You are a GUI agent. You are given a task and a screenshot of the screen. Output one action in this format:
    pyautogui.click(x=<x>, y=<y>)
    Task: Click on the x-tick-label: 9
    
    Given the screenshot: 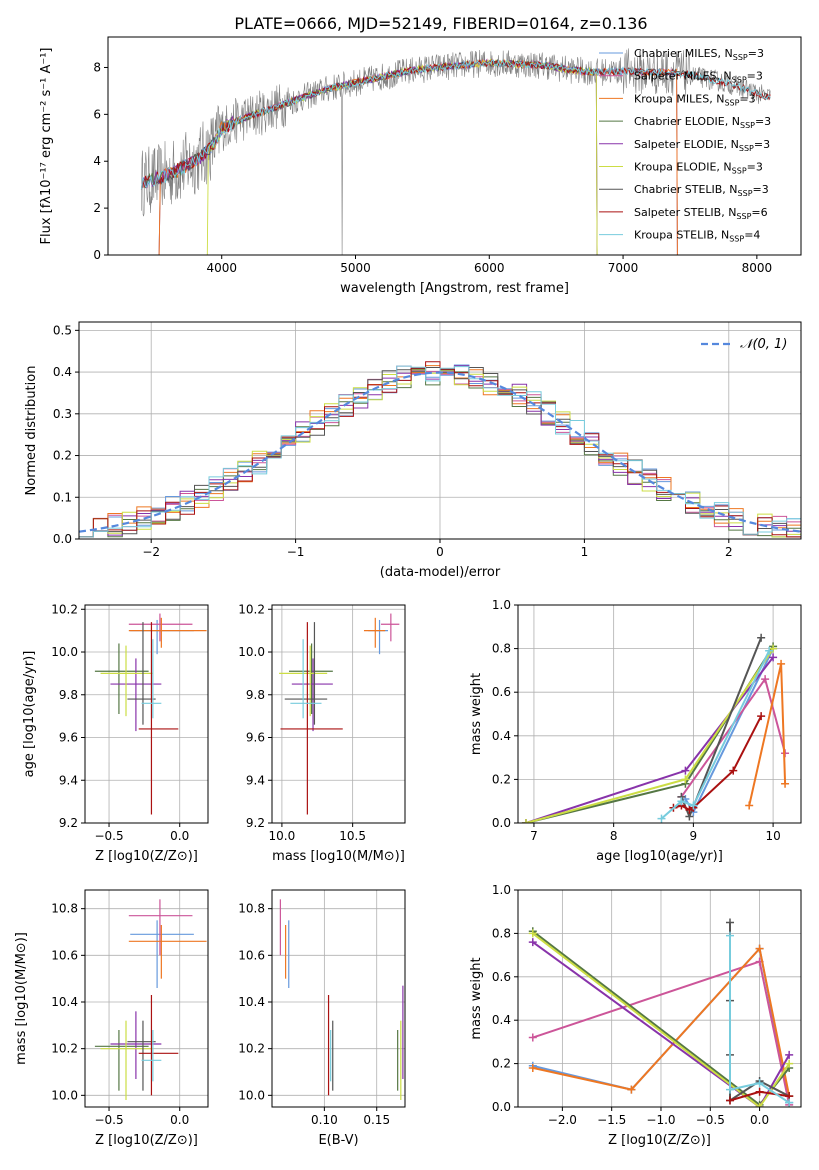 What is the action you would take?
    pyautogui.click(x=694, y=836)
    